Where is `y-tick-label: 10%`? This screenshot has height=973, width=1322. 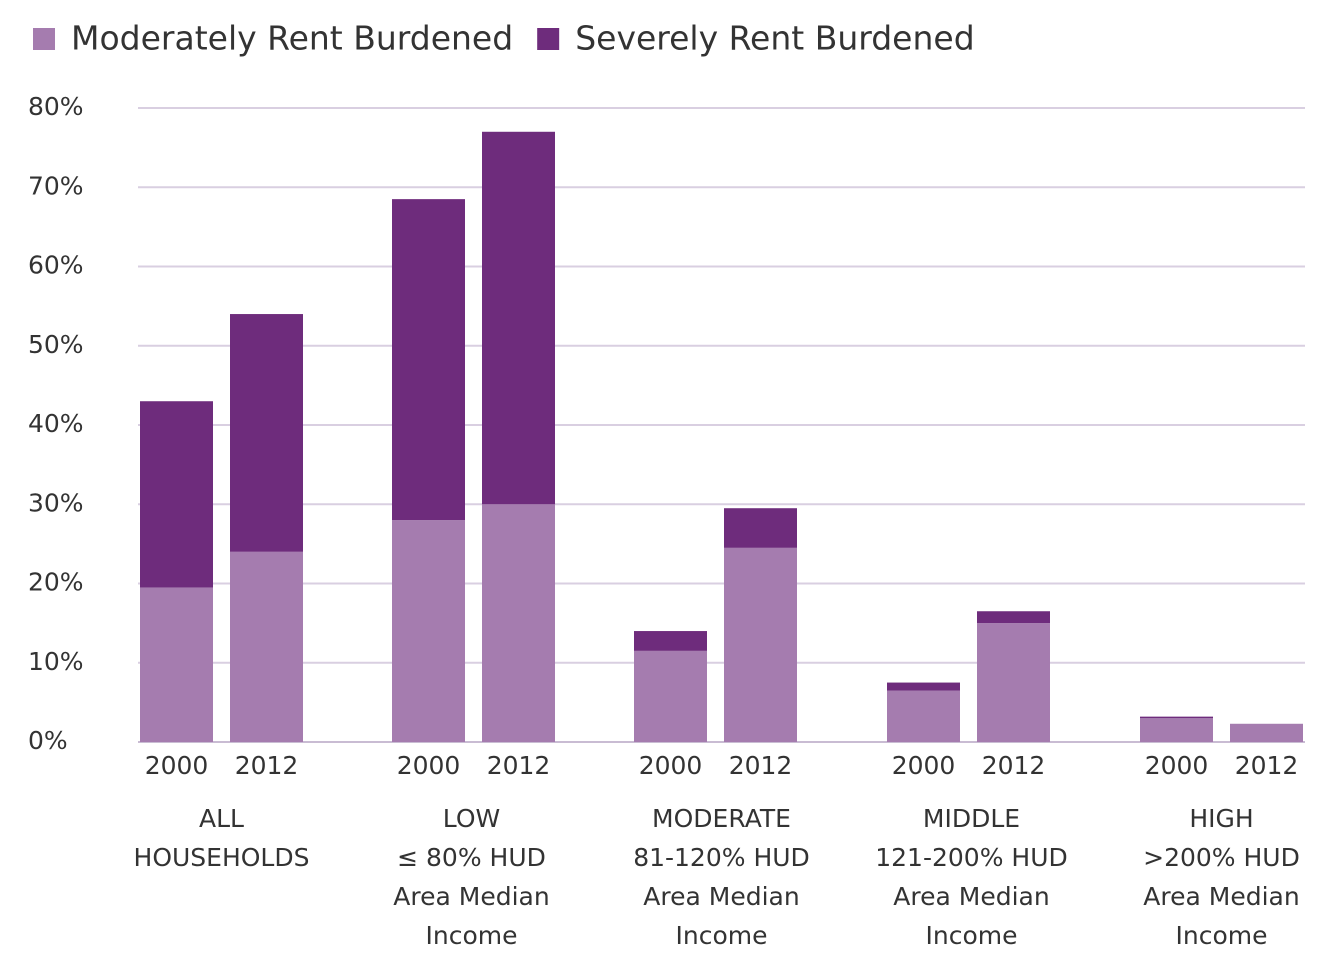
y-tick-label: 10% is located at coordinates (56, 661).